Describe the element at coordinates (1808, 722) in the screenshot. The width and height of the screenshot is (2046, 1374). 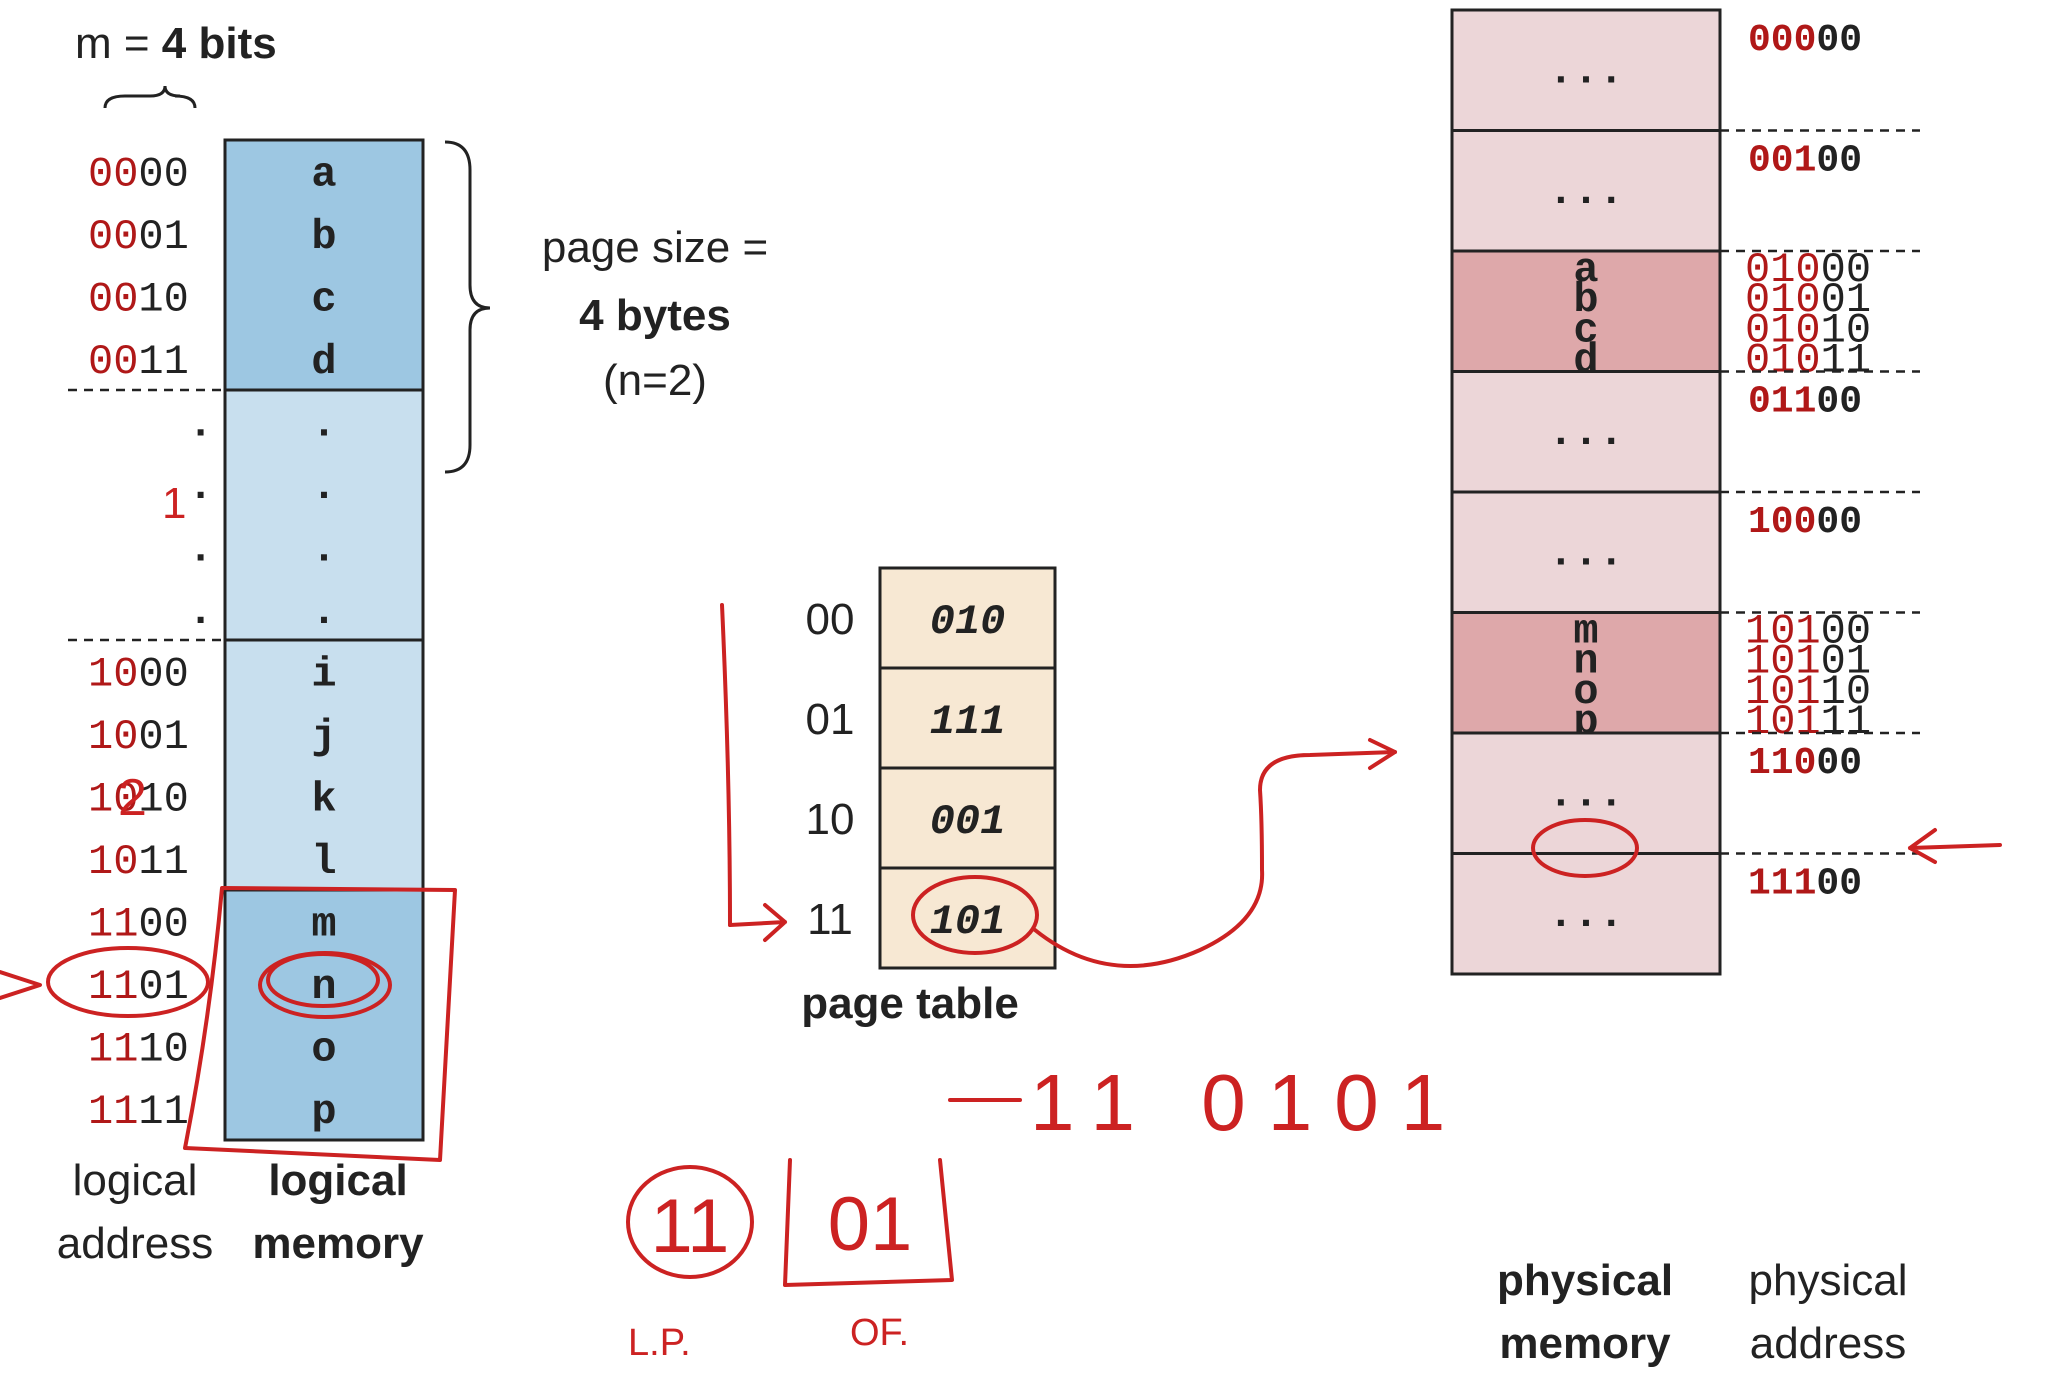
I see `physical-address: 10111` at that location.